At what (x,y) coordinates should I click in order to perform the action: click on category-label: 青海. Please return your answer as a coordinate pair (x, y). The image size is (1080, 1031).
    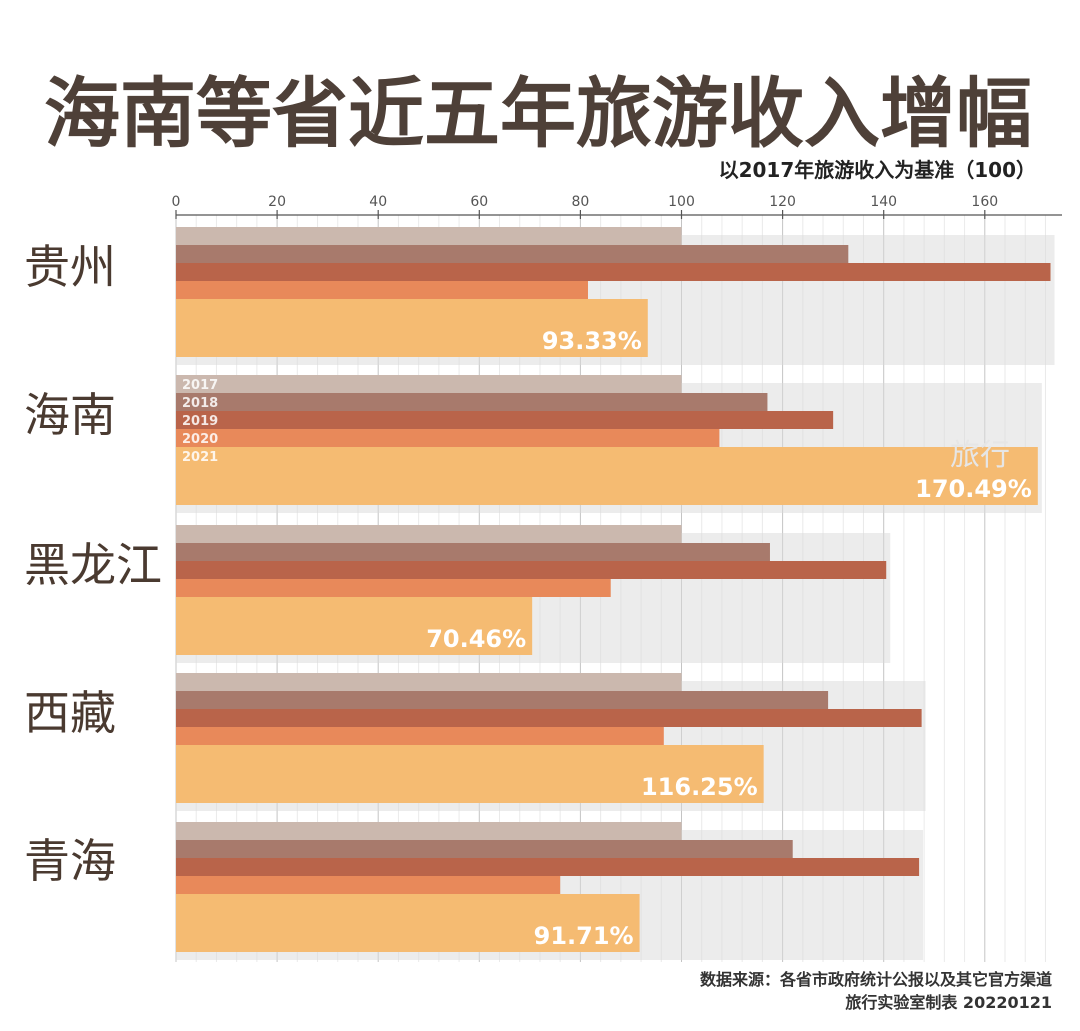
    Looking at the image, I should click on (70, 861).